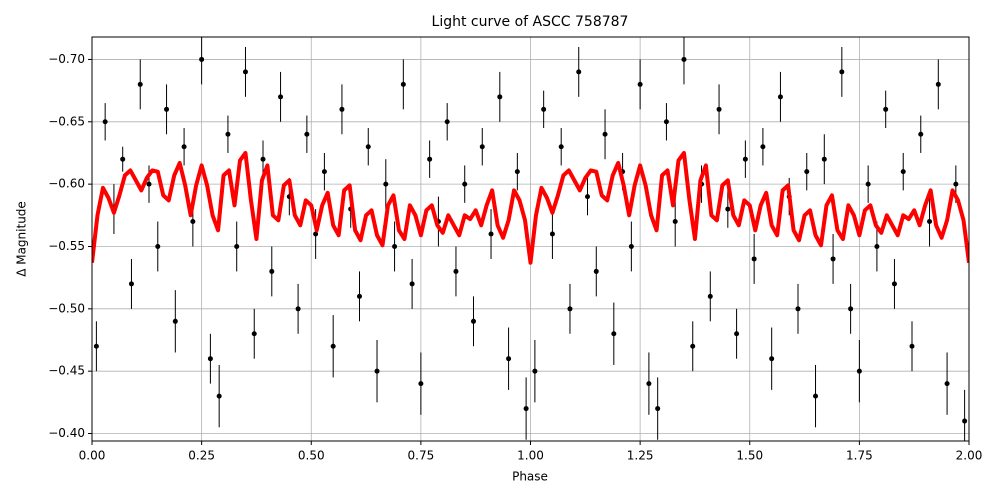  What do you see at coordinates (530, 456) in the screenshot?
I see `x-tick-label: 1.00` at bounding box center [530, 456].